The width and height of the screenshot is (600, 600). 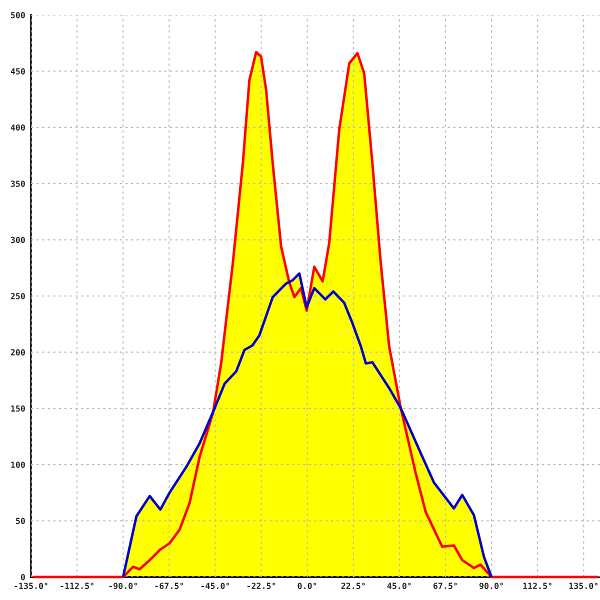 I want to click on x-tick-label: -90.0°, so click(x=123, y=586).